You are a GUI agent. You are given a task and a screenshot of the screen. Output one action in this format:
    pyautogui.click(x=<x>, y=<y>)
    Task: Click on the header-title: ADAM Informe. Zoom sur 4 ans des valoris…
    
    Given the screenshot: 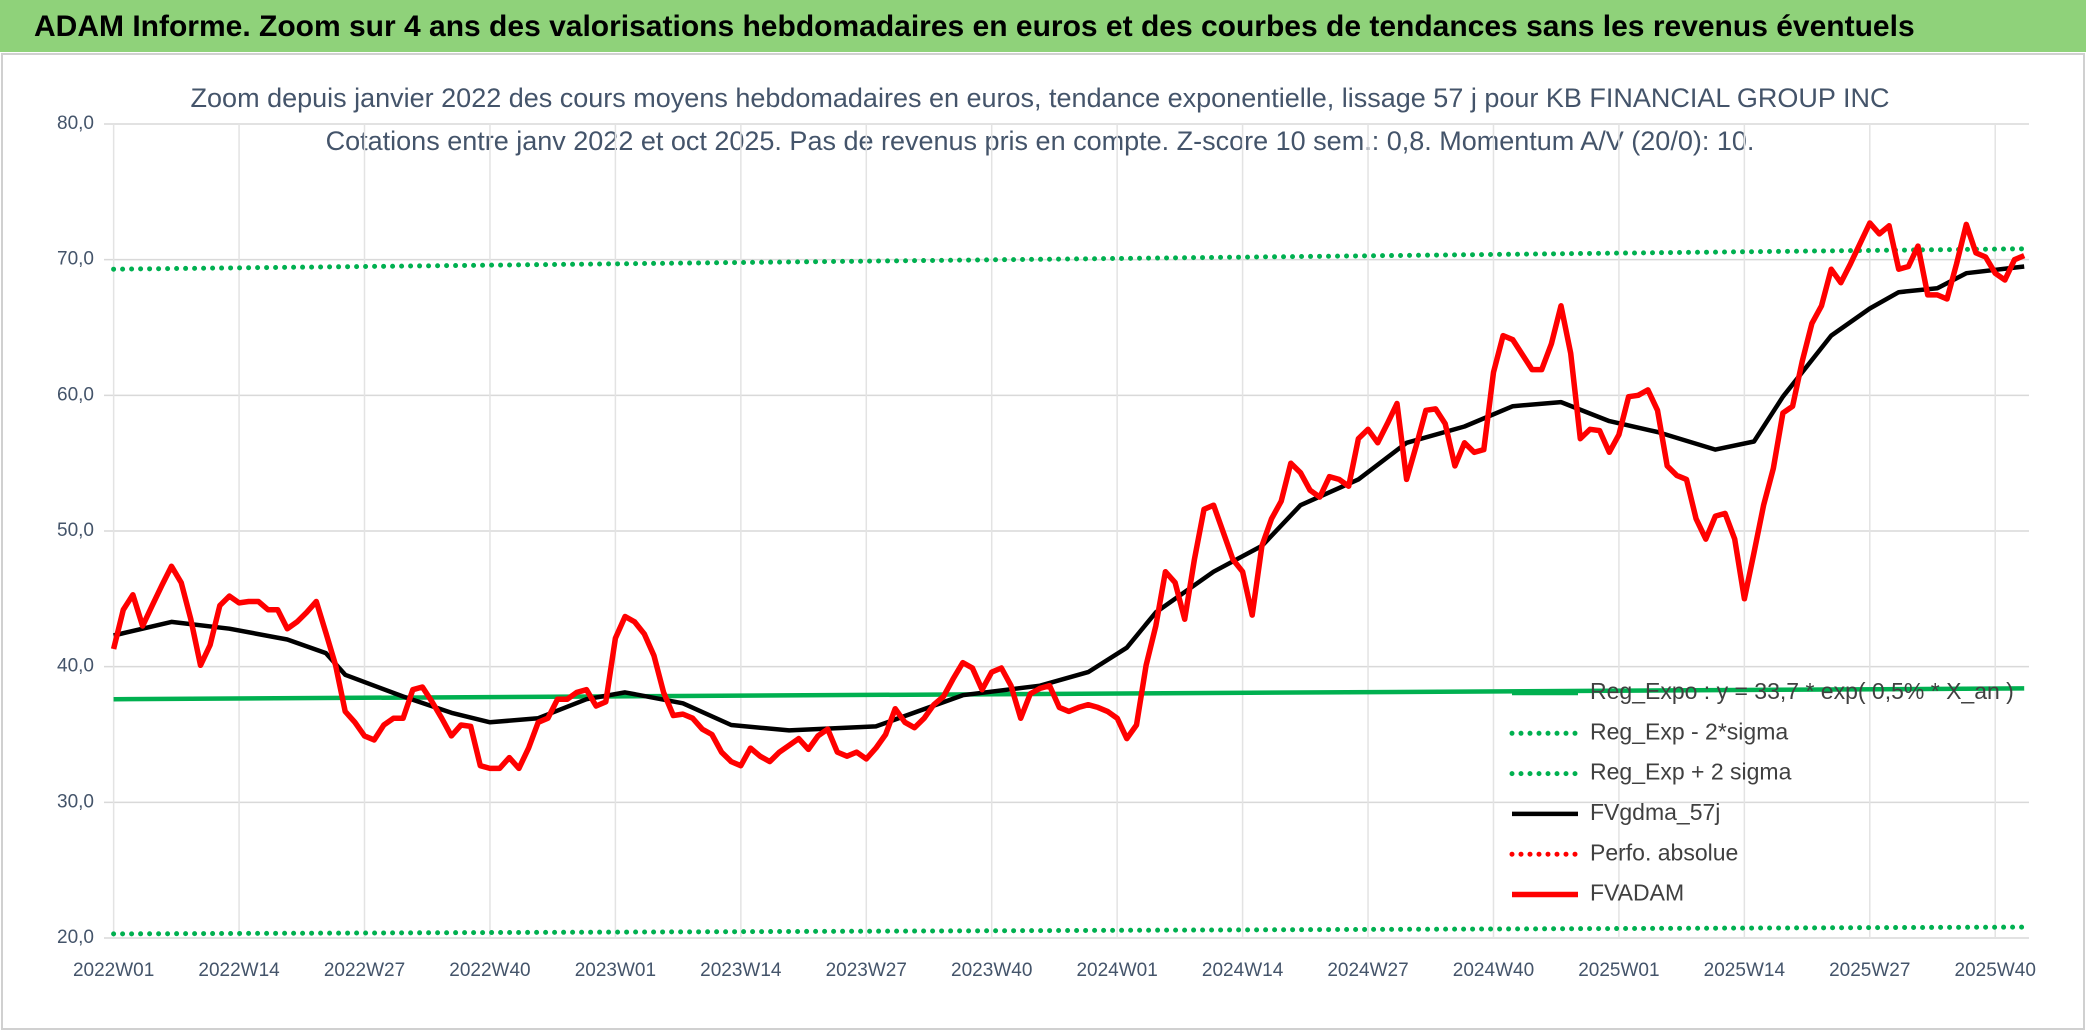 What is the action you would take?
    pyautogui.click(x=974, y=26)
    